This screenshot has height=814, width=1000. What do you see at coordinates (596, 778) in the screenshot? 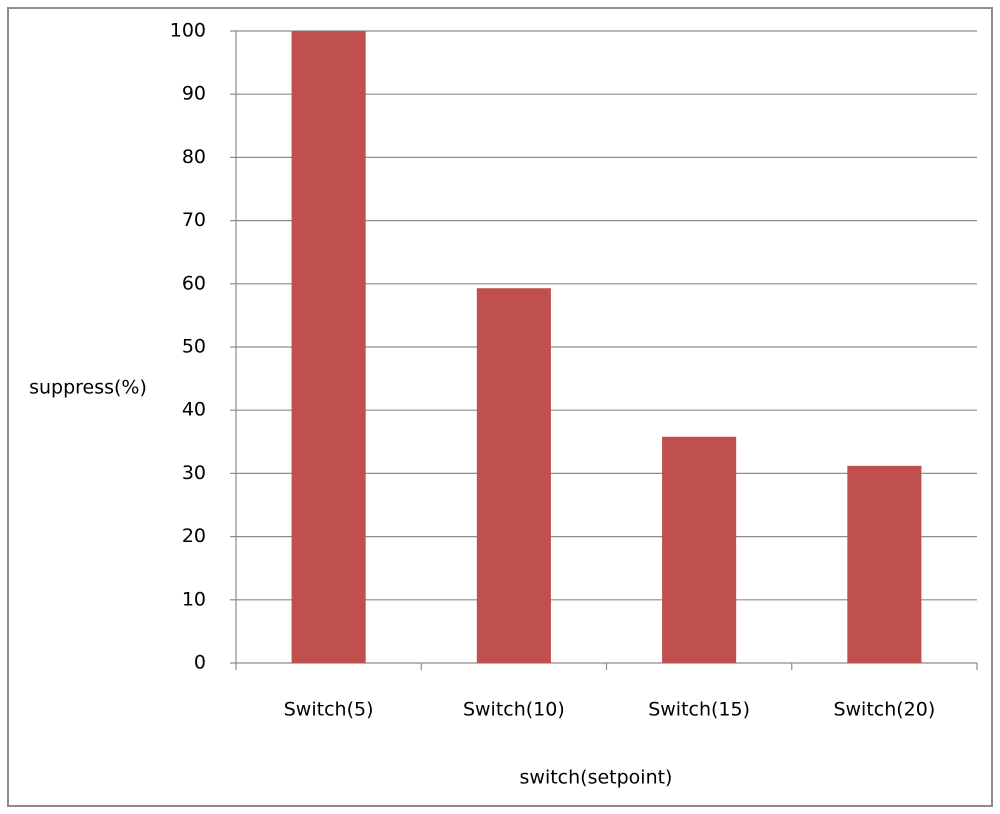
I see `x-axis-label: switch(setpoint)` at bounding box center [596, 778].